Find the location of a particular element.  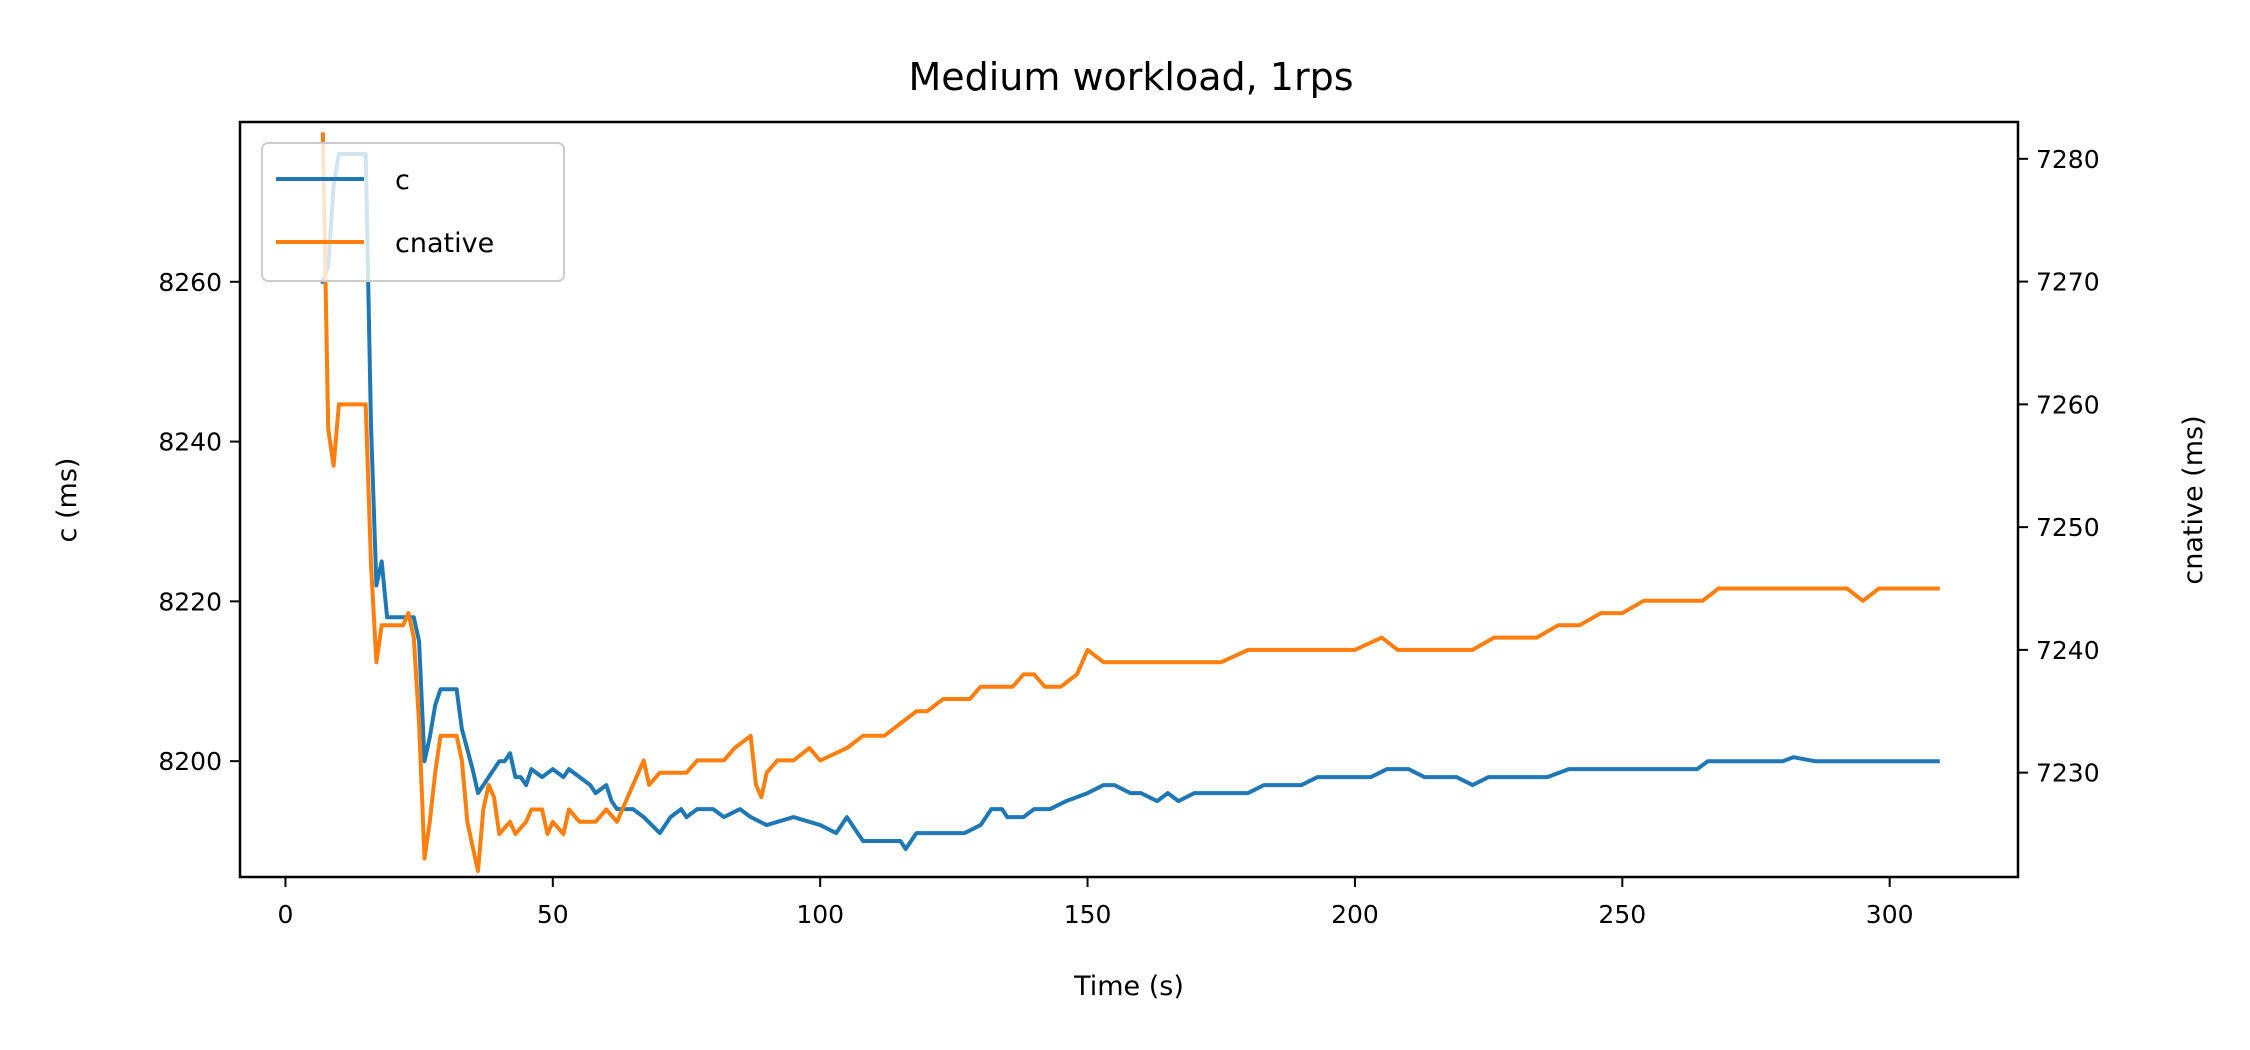

y-axis-label-right: cnative (ms) is located at coordinates (2193, 499).